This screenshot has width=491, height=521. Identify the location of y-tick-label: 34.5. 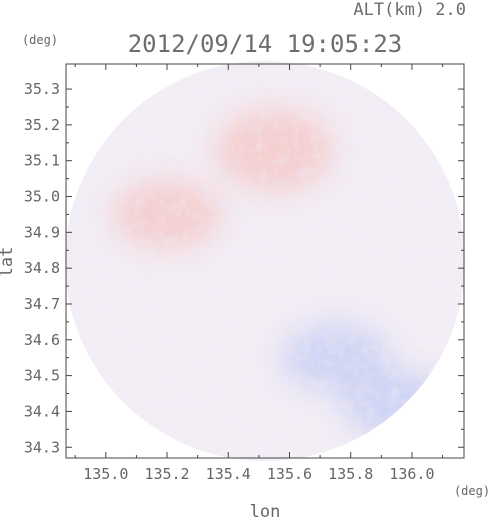
(42, 376).